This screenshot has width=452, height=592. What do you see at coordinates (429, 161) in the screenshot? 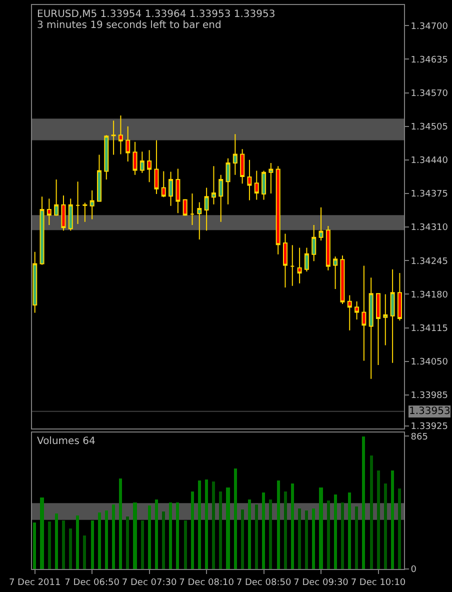
I see `y-tick-label: 1.34440` at bounding box center [429, 161].